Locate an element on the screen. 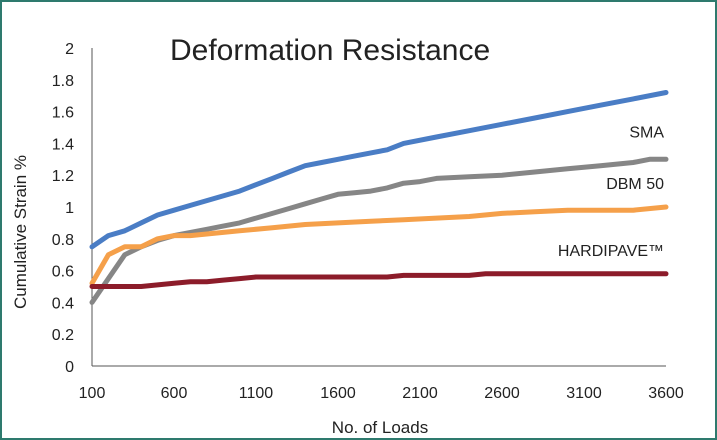 This screenshot has width=717, height=440. y-axis-title: Cumulative Strain % is located at coordinates (20, 232).